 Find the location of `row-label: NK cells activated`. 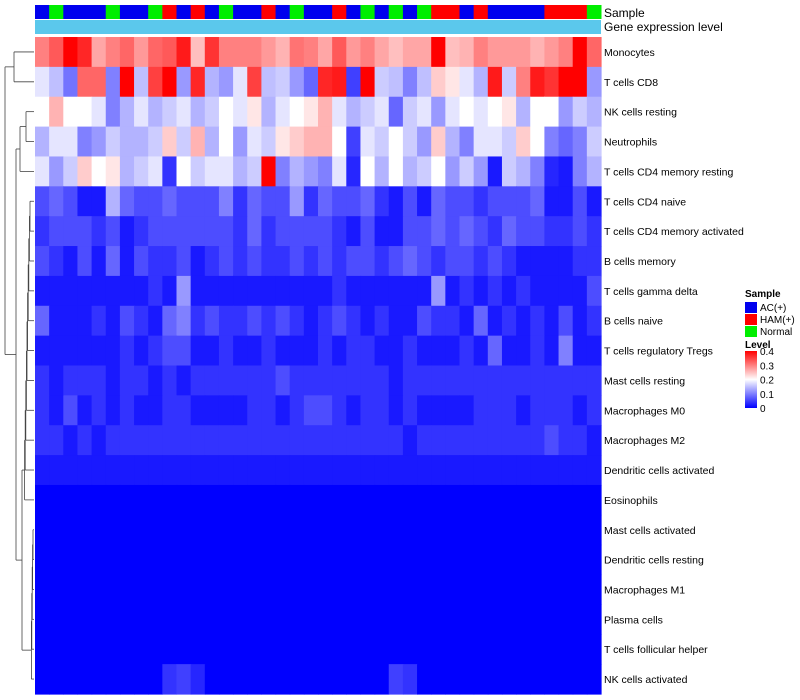

row-label: NK cells activated is located at coordinates (646, 680).